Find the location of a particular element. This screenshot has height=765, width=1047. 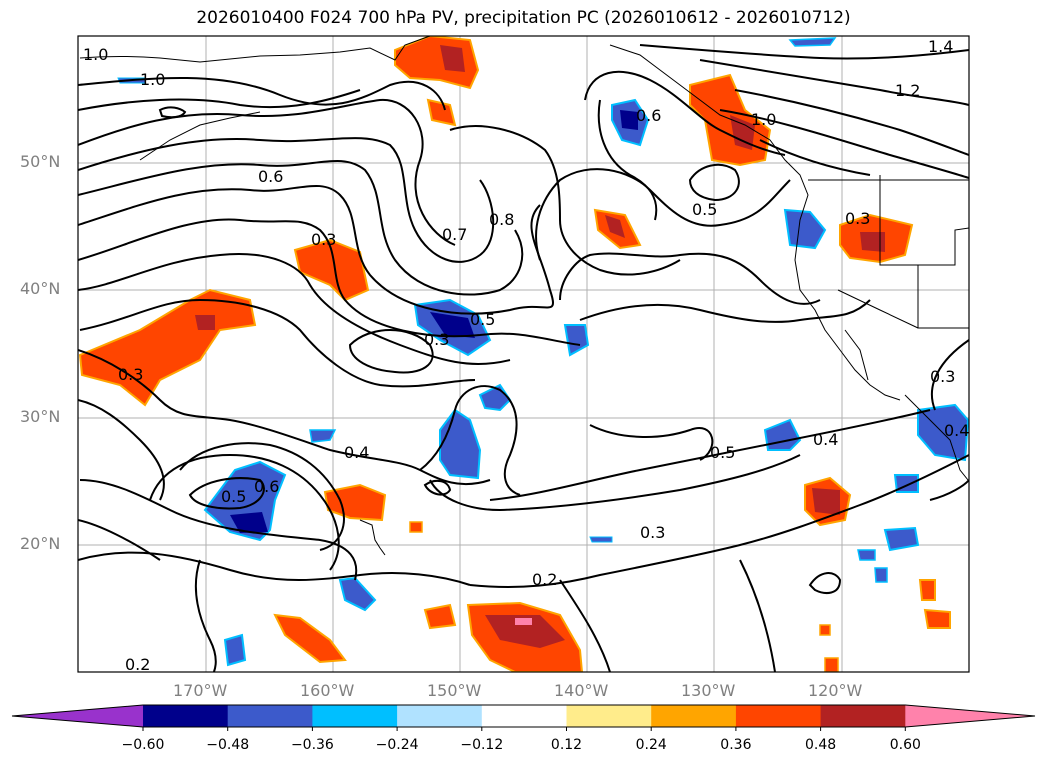

colorbar-tick-label: 0.36 is located at coordinates (736, 745).